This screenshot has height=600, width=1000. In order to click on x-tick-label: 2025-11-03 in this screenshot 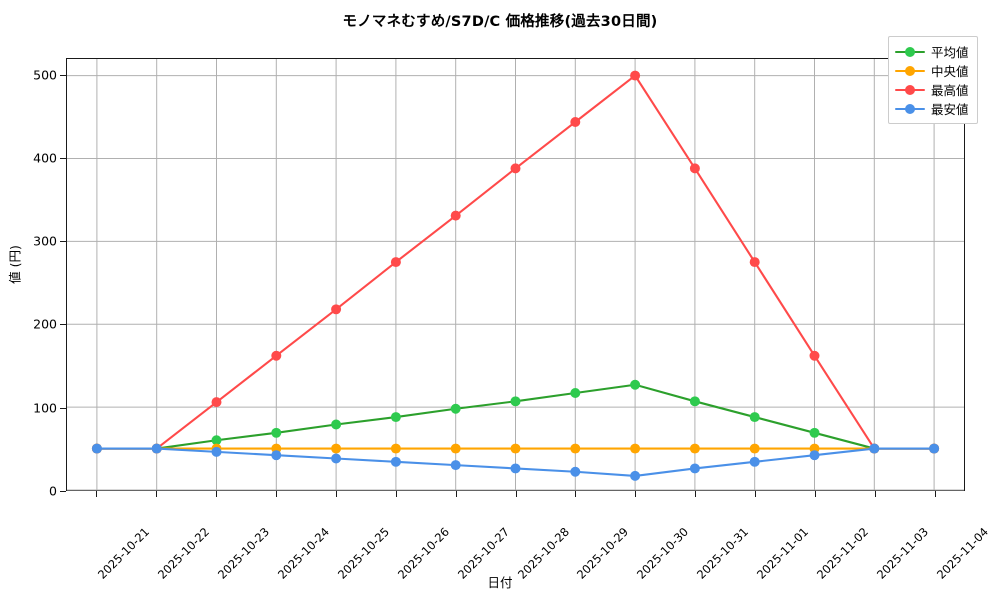, I will do `click(914, 541)`.